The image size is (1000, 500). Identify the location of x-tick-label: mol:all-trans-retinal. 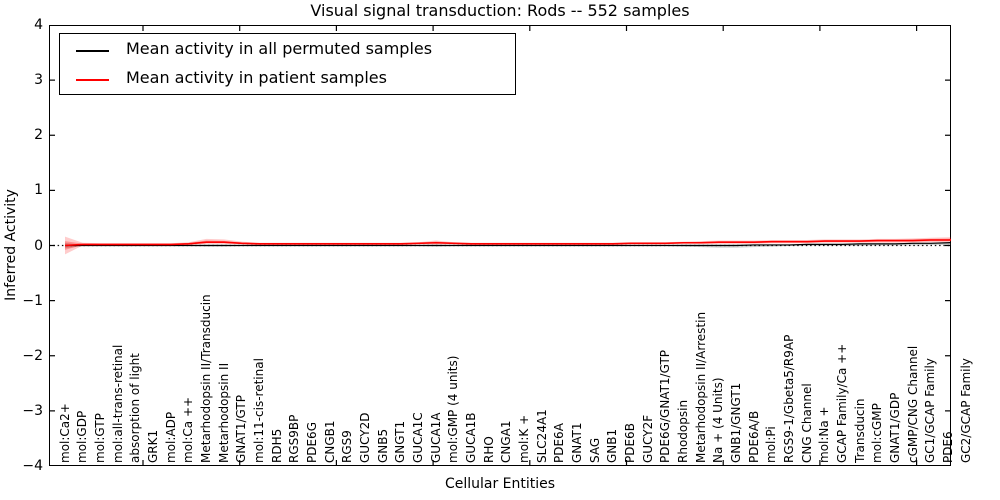
(117, 403).